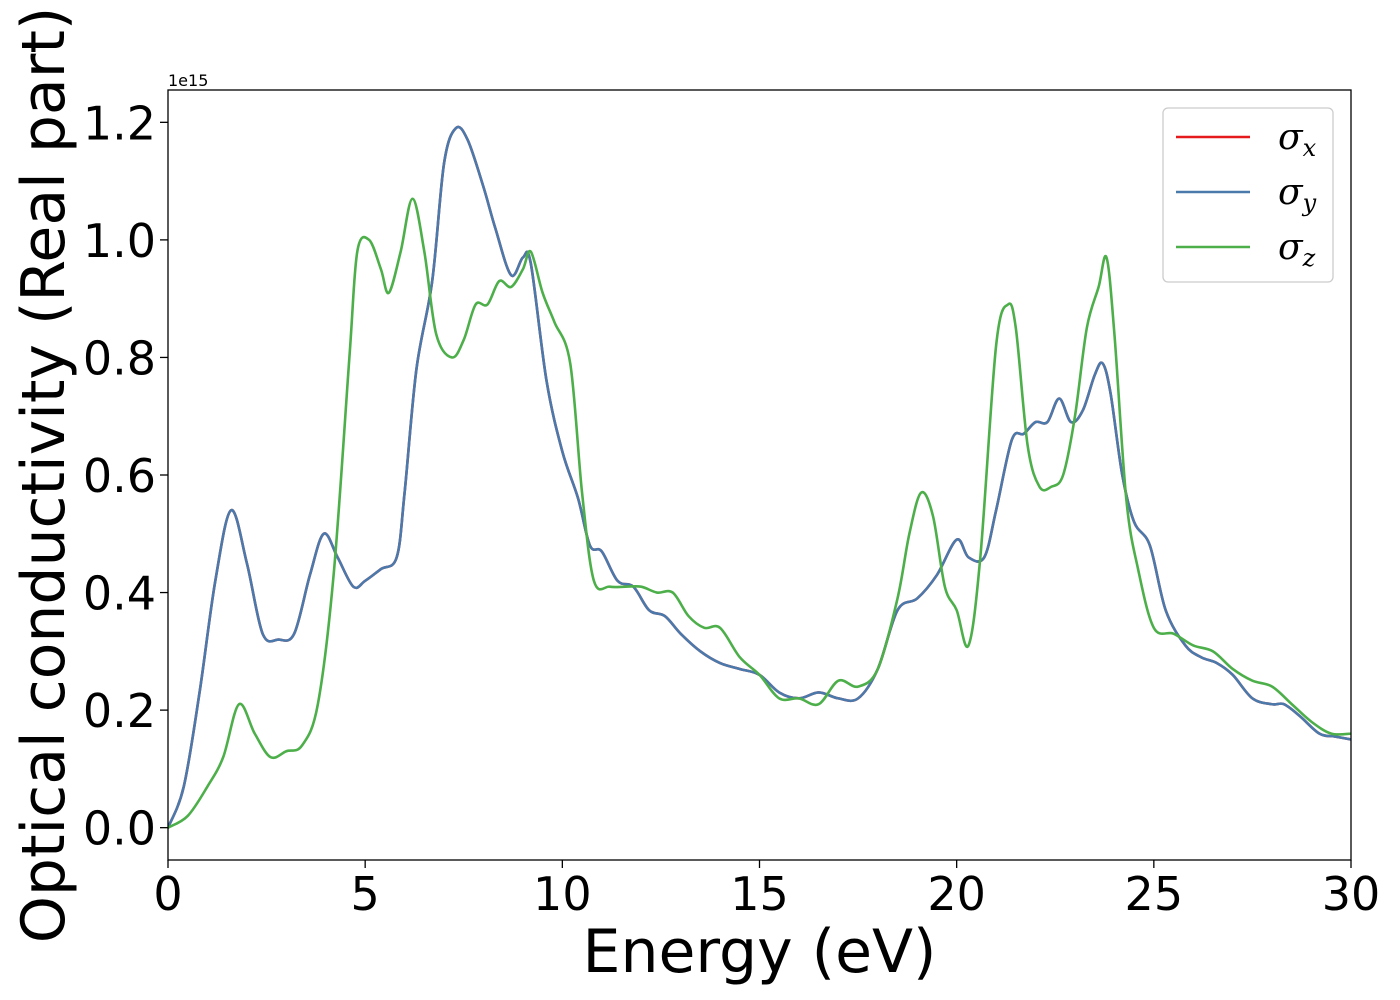  I want to click on y-tick-label: 0.6, so click(119, 476).